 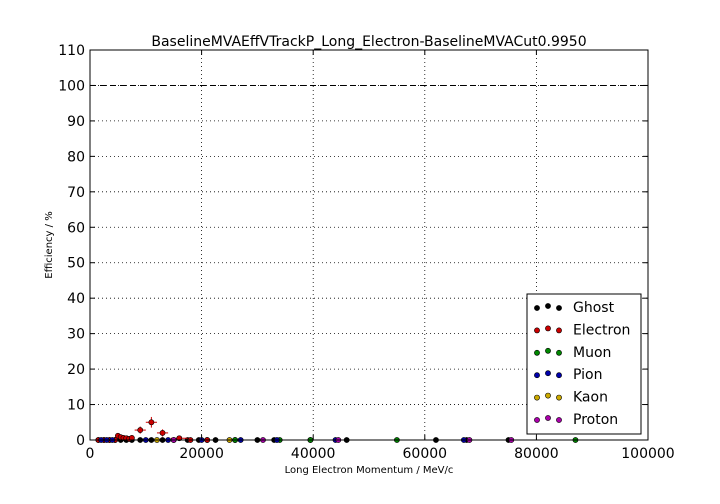 I want to click on y-tick-label: 60, so click(x=76, y=228).